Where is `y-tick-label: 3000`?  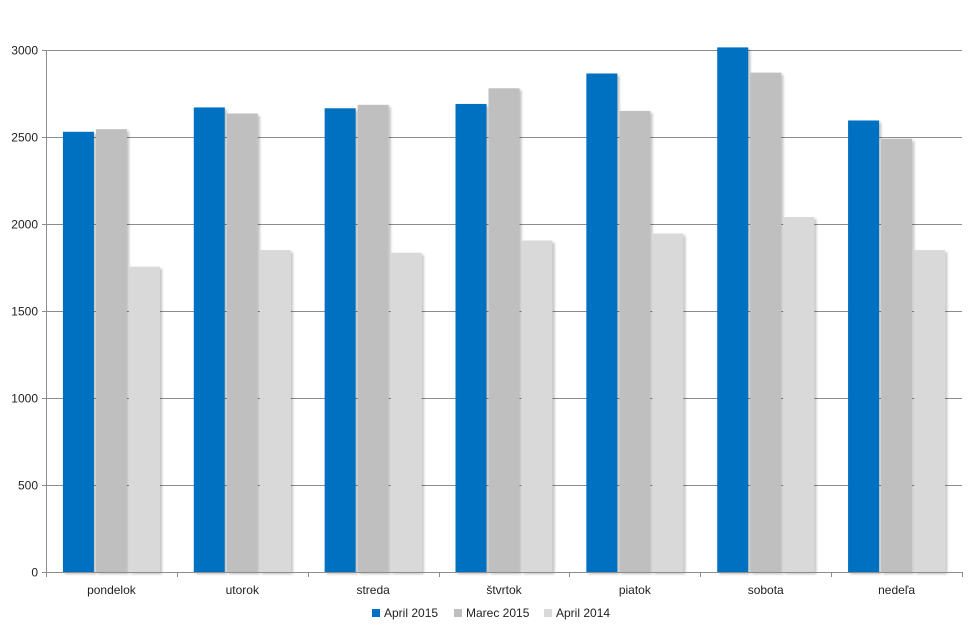
y-tick-label: 3000 is located at coordinates (24, 51).